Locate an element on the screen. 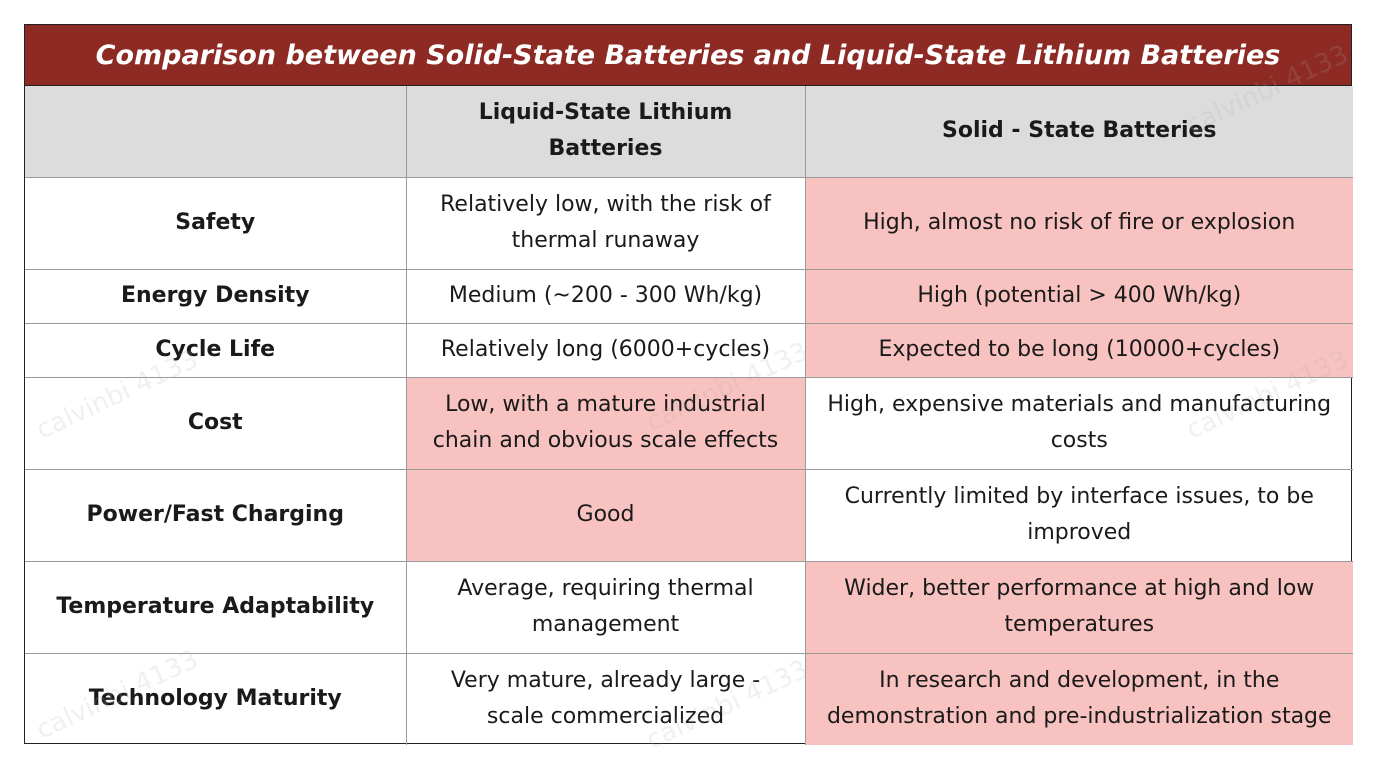 The width and height of the screenshot is (1378, 770). row-label-power-fast-charging: Power/Fast Charging is located at coordinates (216, 515).